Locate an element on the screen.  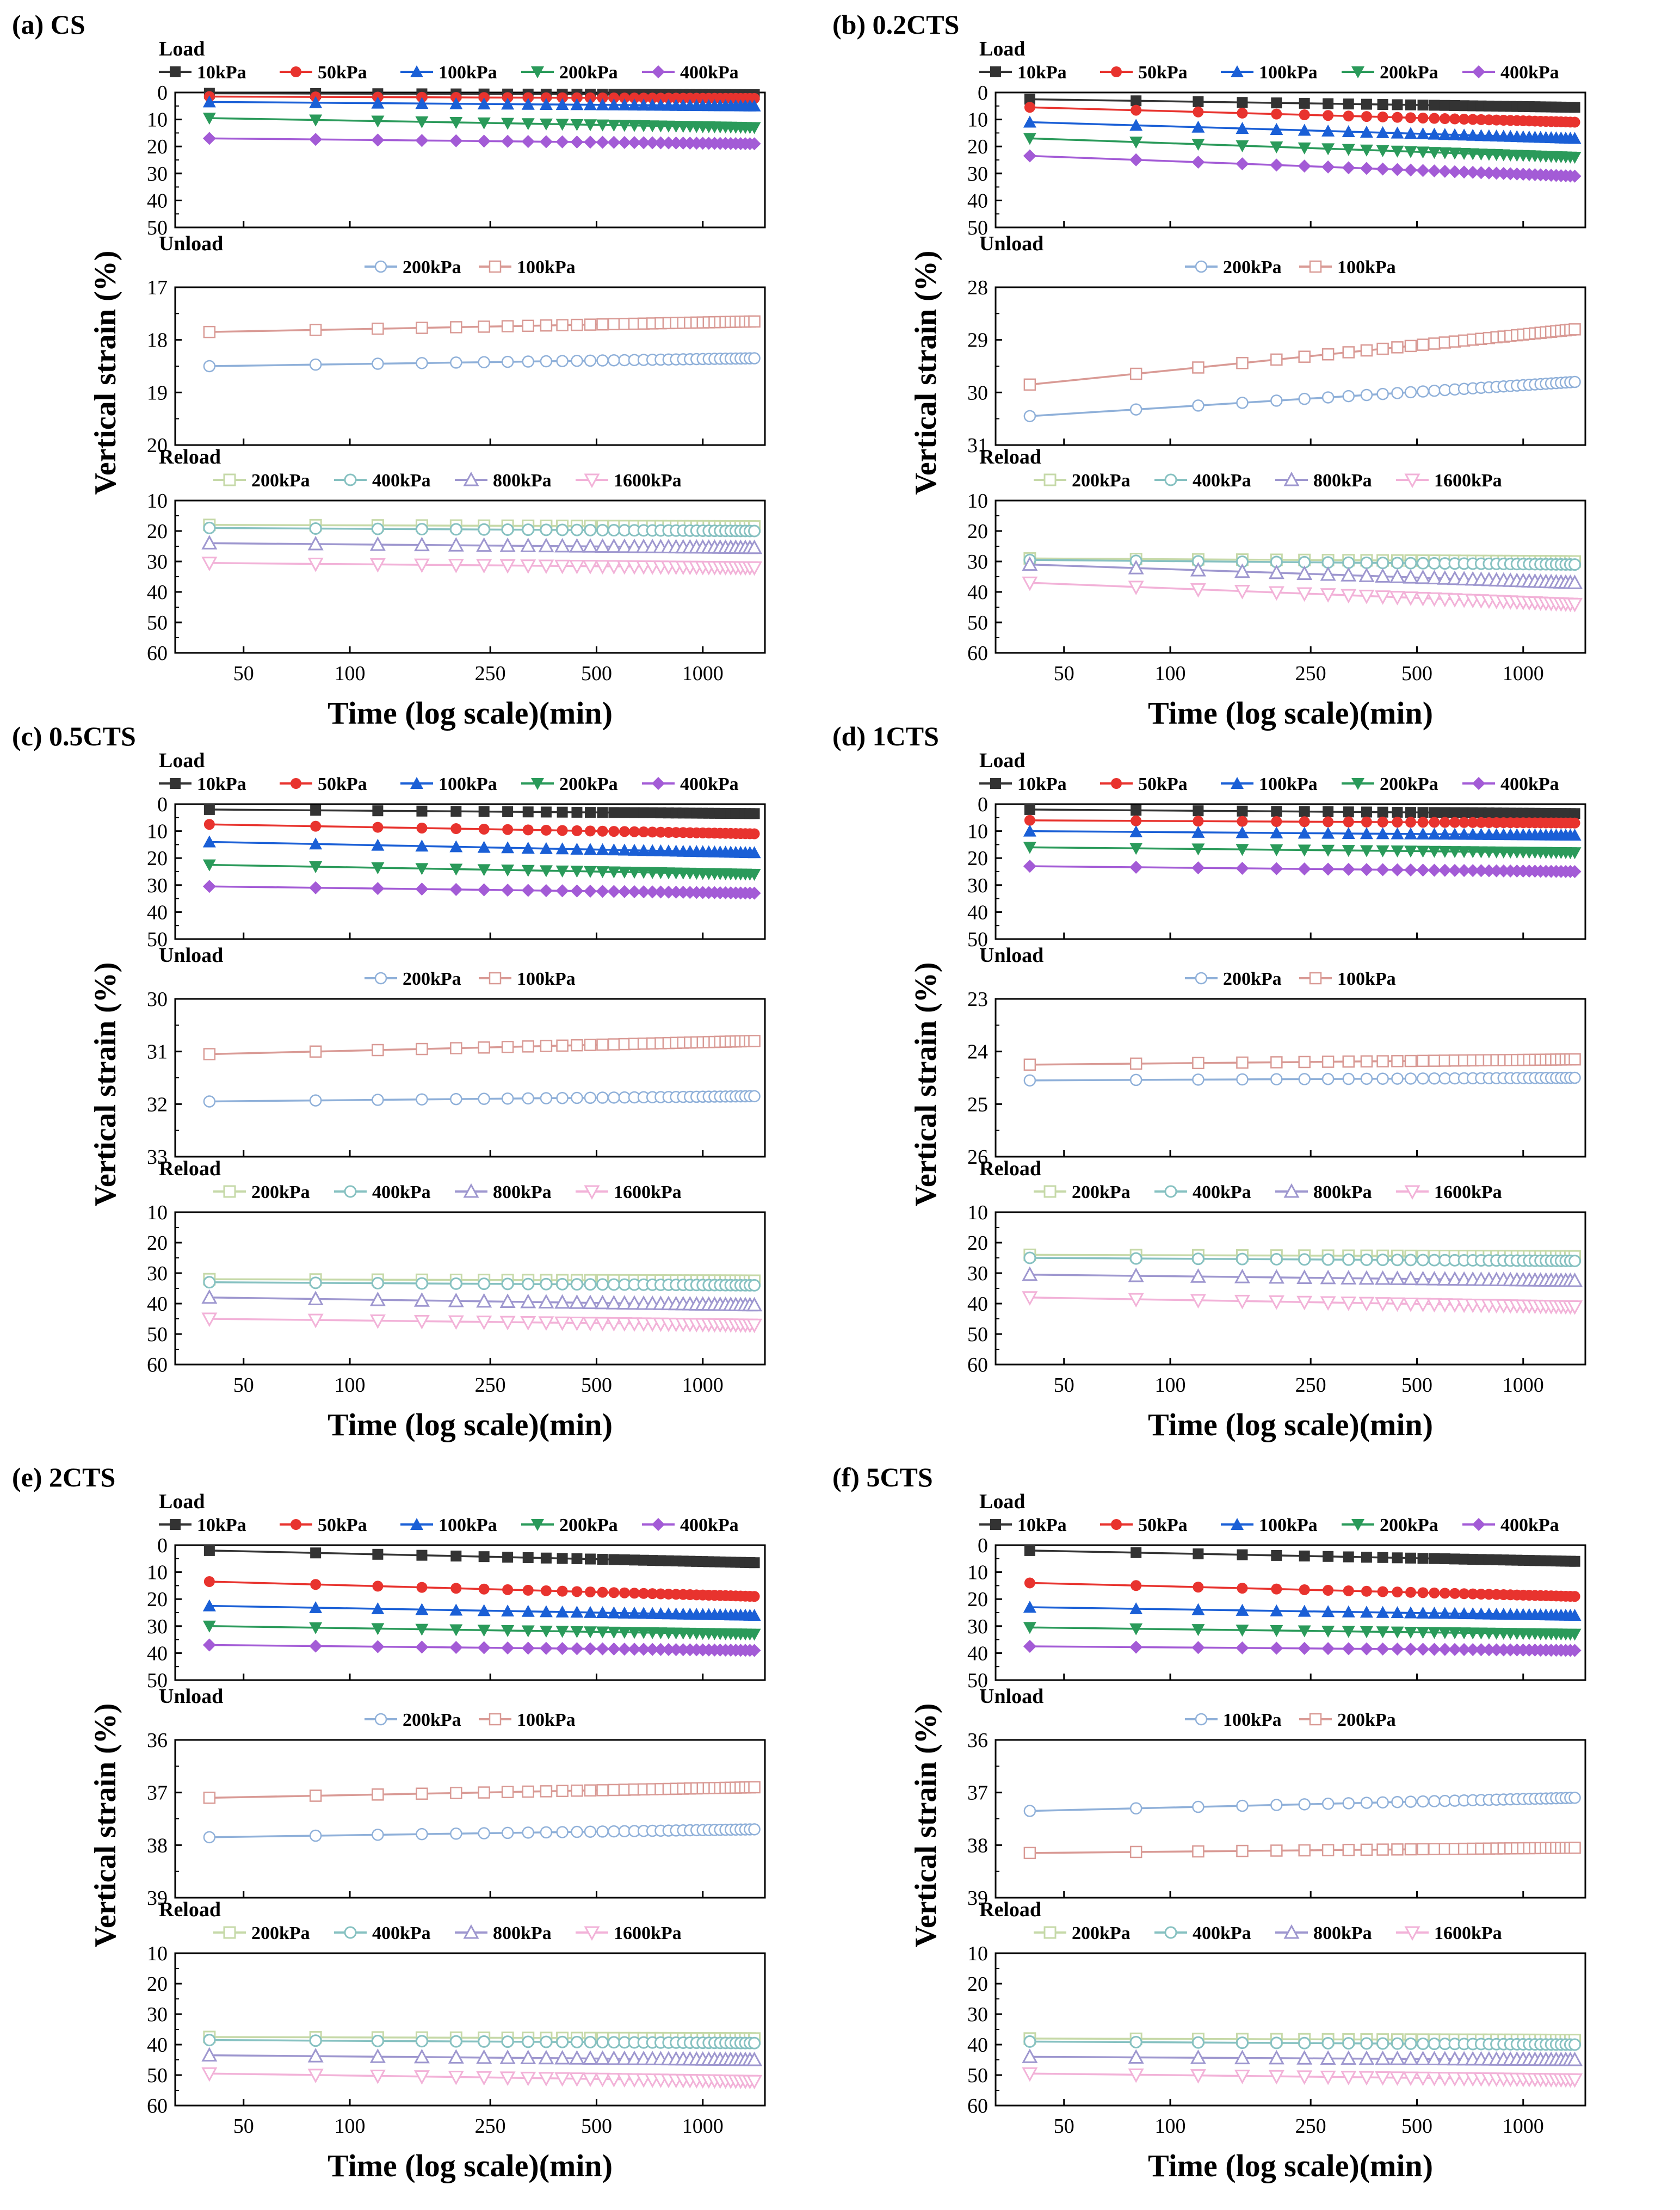
y-tick-label: 25 is located at coordinates (977, 1104).